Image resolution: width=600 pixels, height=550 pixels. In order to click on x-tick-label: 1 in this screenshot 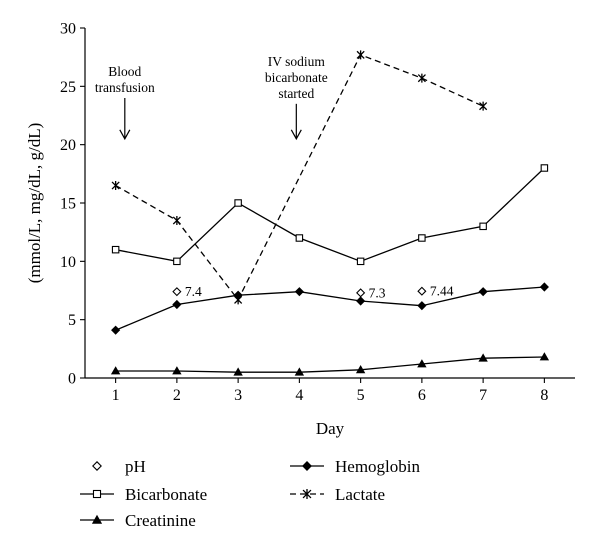, I will do `click(116, 395)`.